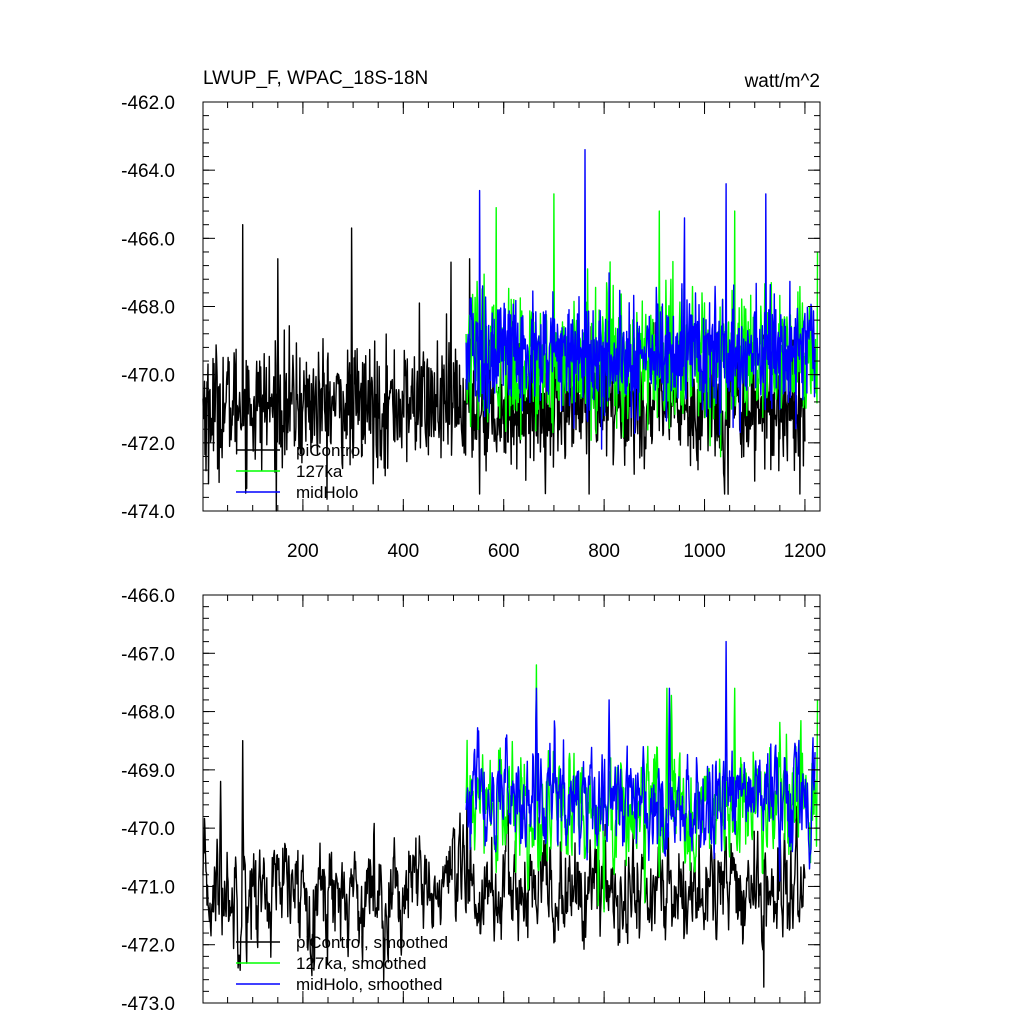 The height and width of the screenshot is (1024, 1024). I want to click on top-legend: piControl 127ka midHolo, so click(300, 471).